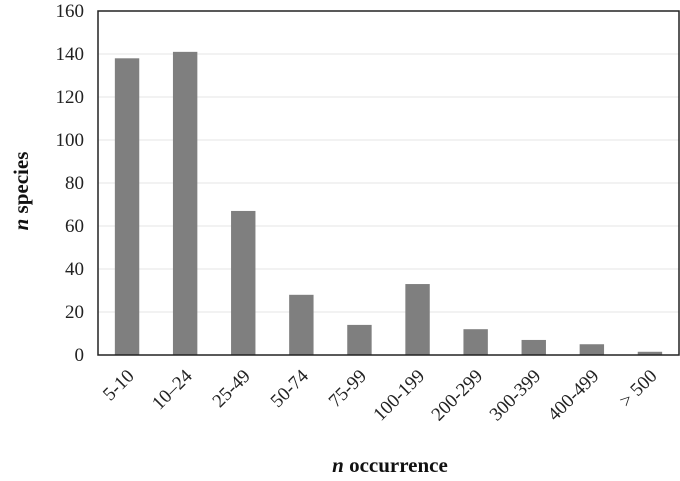 Image resolution: width=680 pixels, height=481 pixels. What do you see at coordinates (74, 269) in the screenshot?
I see `y-tick-label: 40` at bounding box center [74, 269].